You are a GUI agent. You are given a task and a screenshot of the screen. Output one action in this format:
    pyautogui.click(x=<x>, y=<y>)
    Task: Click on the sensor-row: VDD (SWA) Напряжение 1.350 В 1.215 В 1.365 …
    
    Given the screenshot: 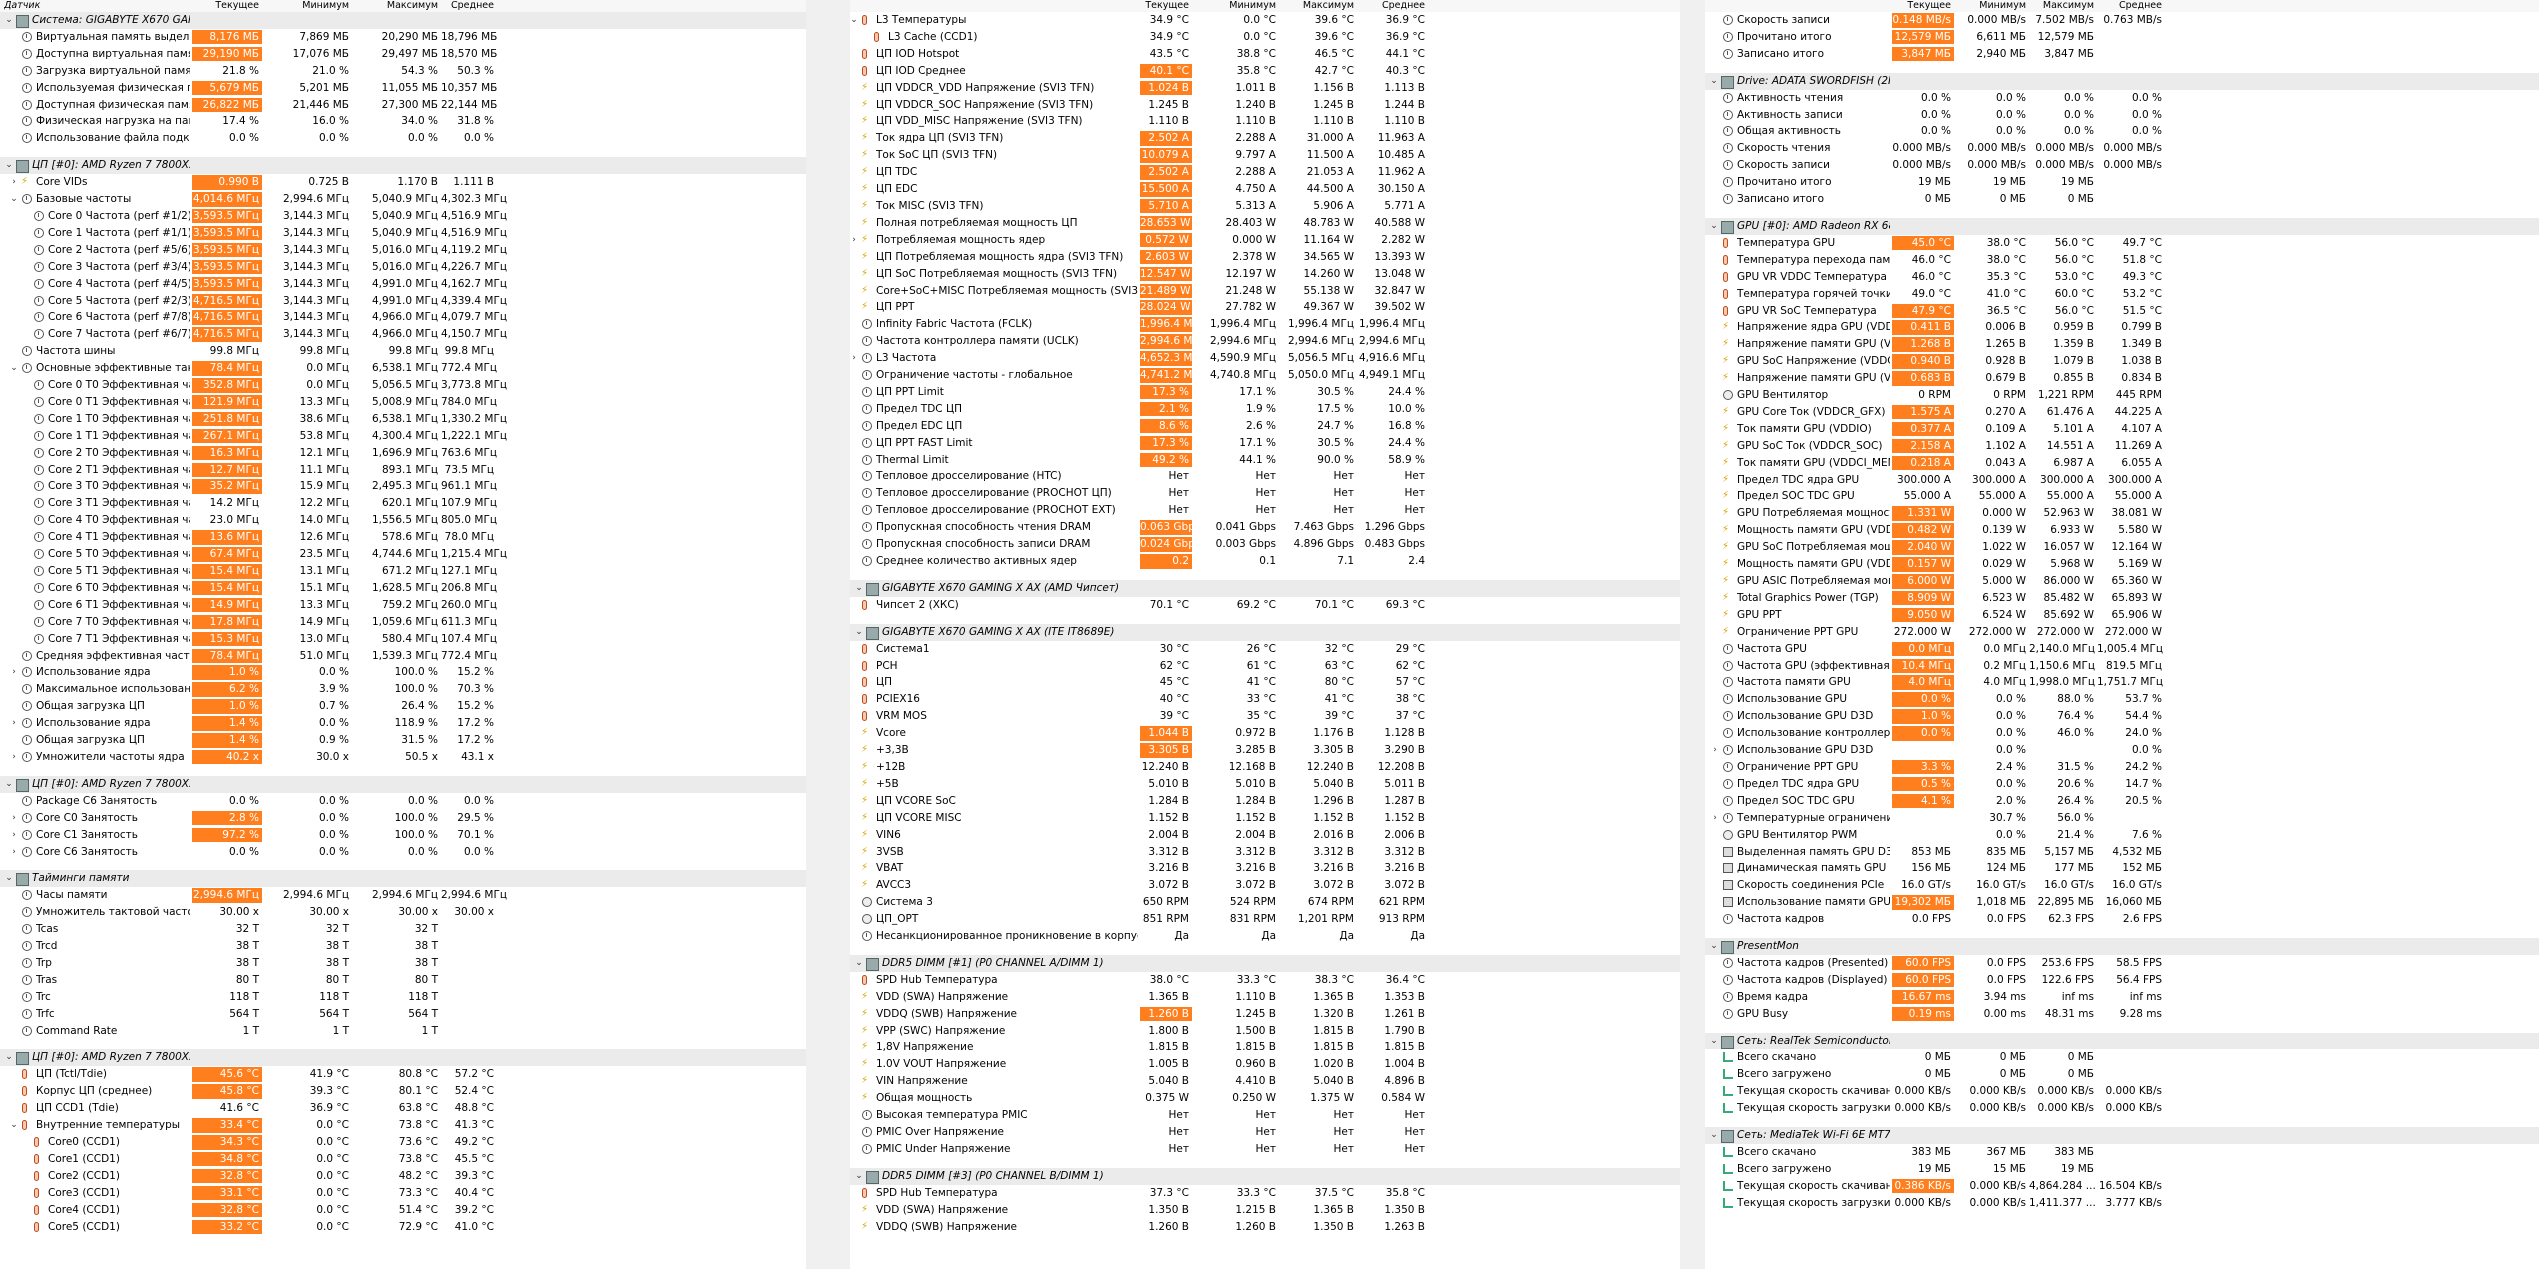 What is the action you would take?
    pyautogui.click(x=1265, y=1210)
    